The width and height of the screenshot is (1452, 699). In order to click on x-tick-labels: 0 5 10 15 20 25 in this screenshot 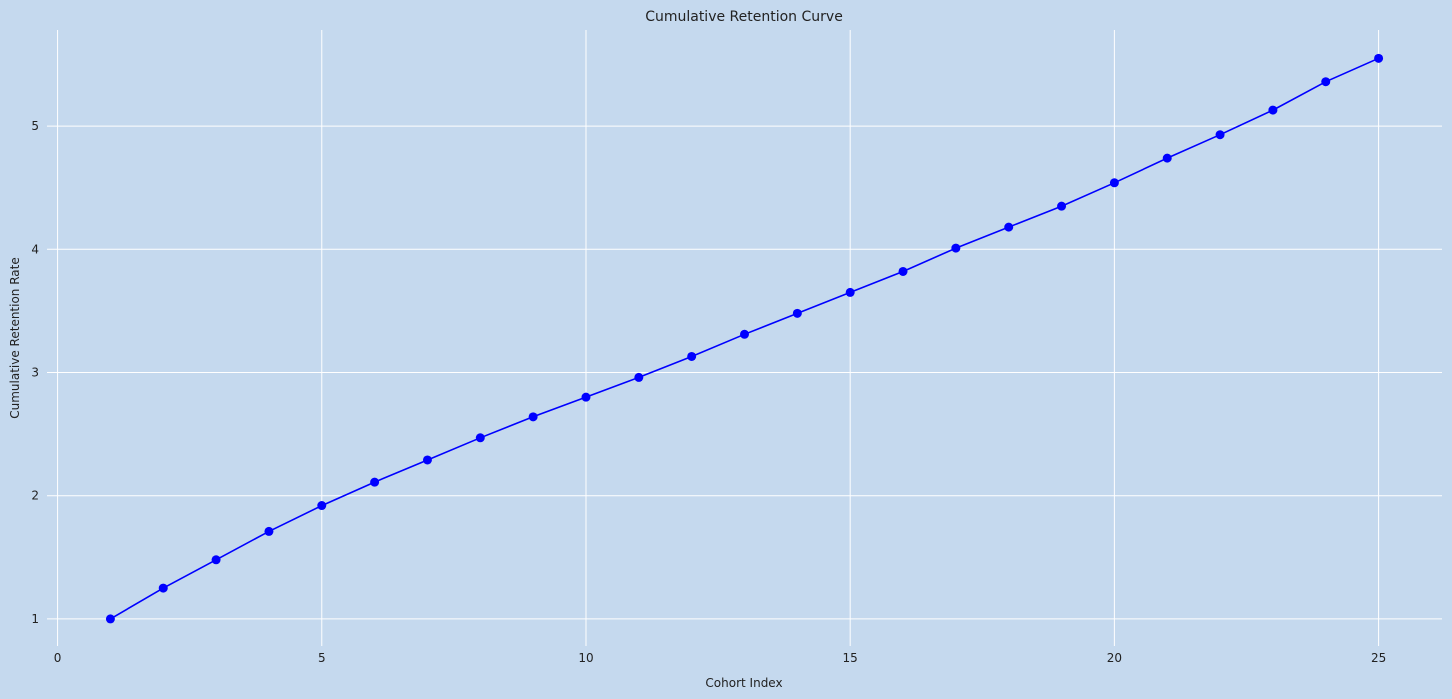, I will do `click(720, 658)`.